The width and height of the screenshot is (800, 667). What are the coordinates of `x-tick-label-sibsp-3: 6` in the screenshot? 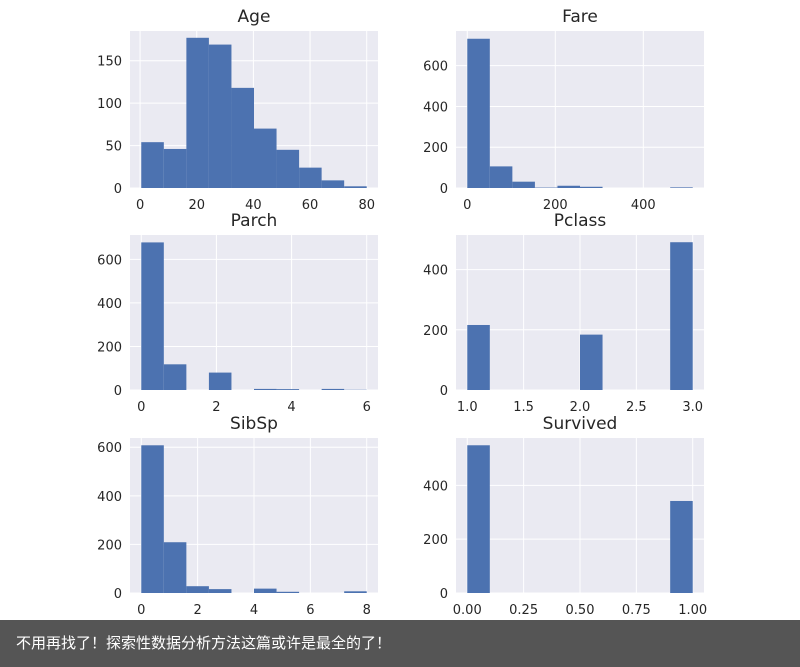 It's located at (310, 610).